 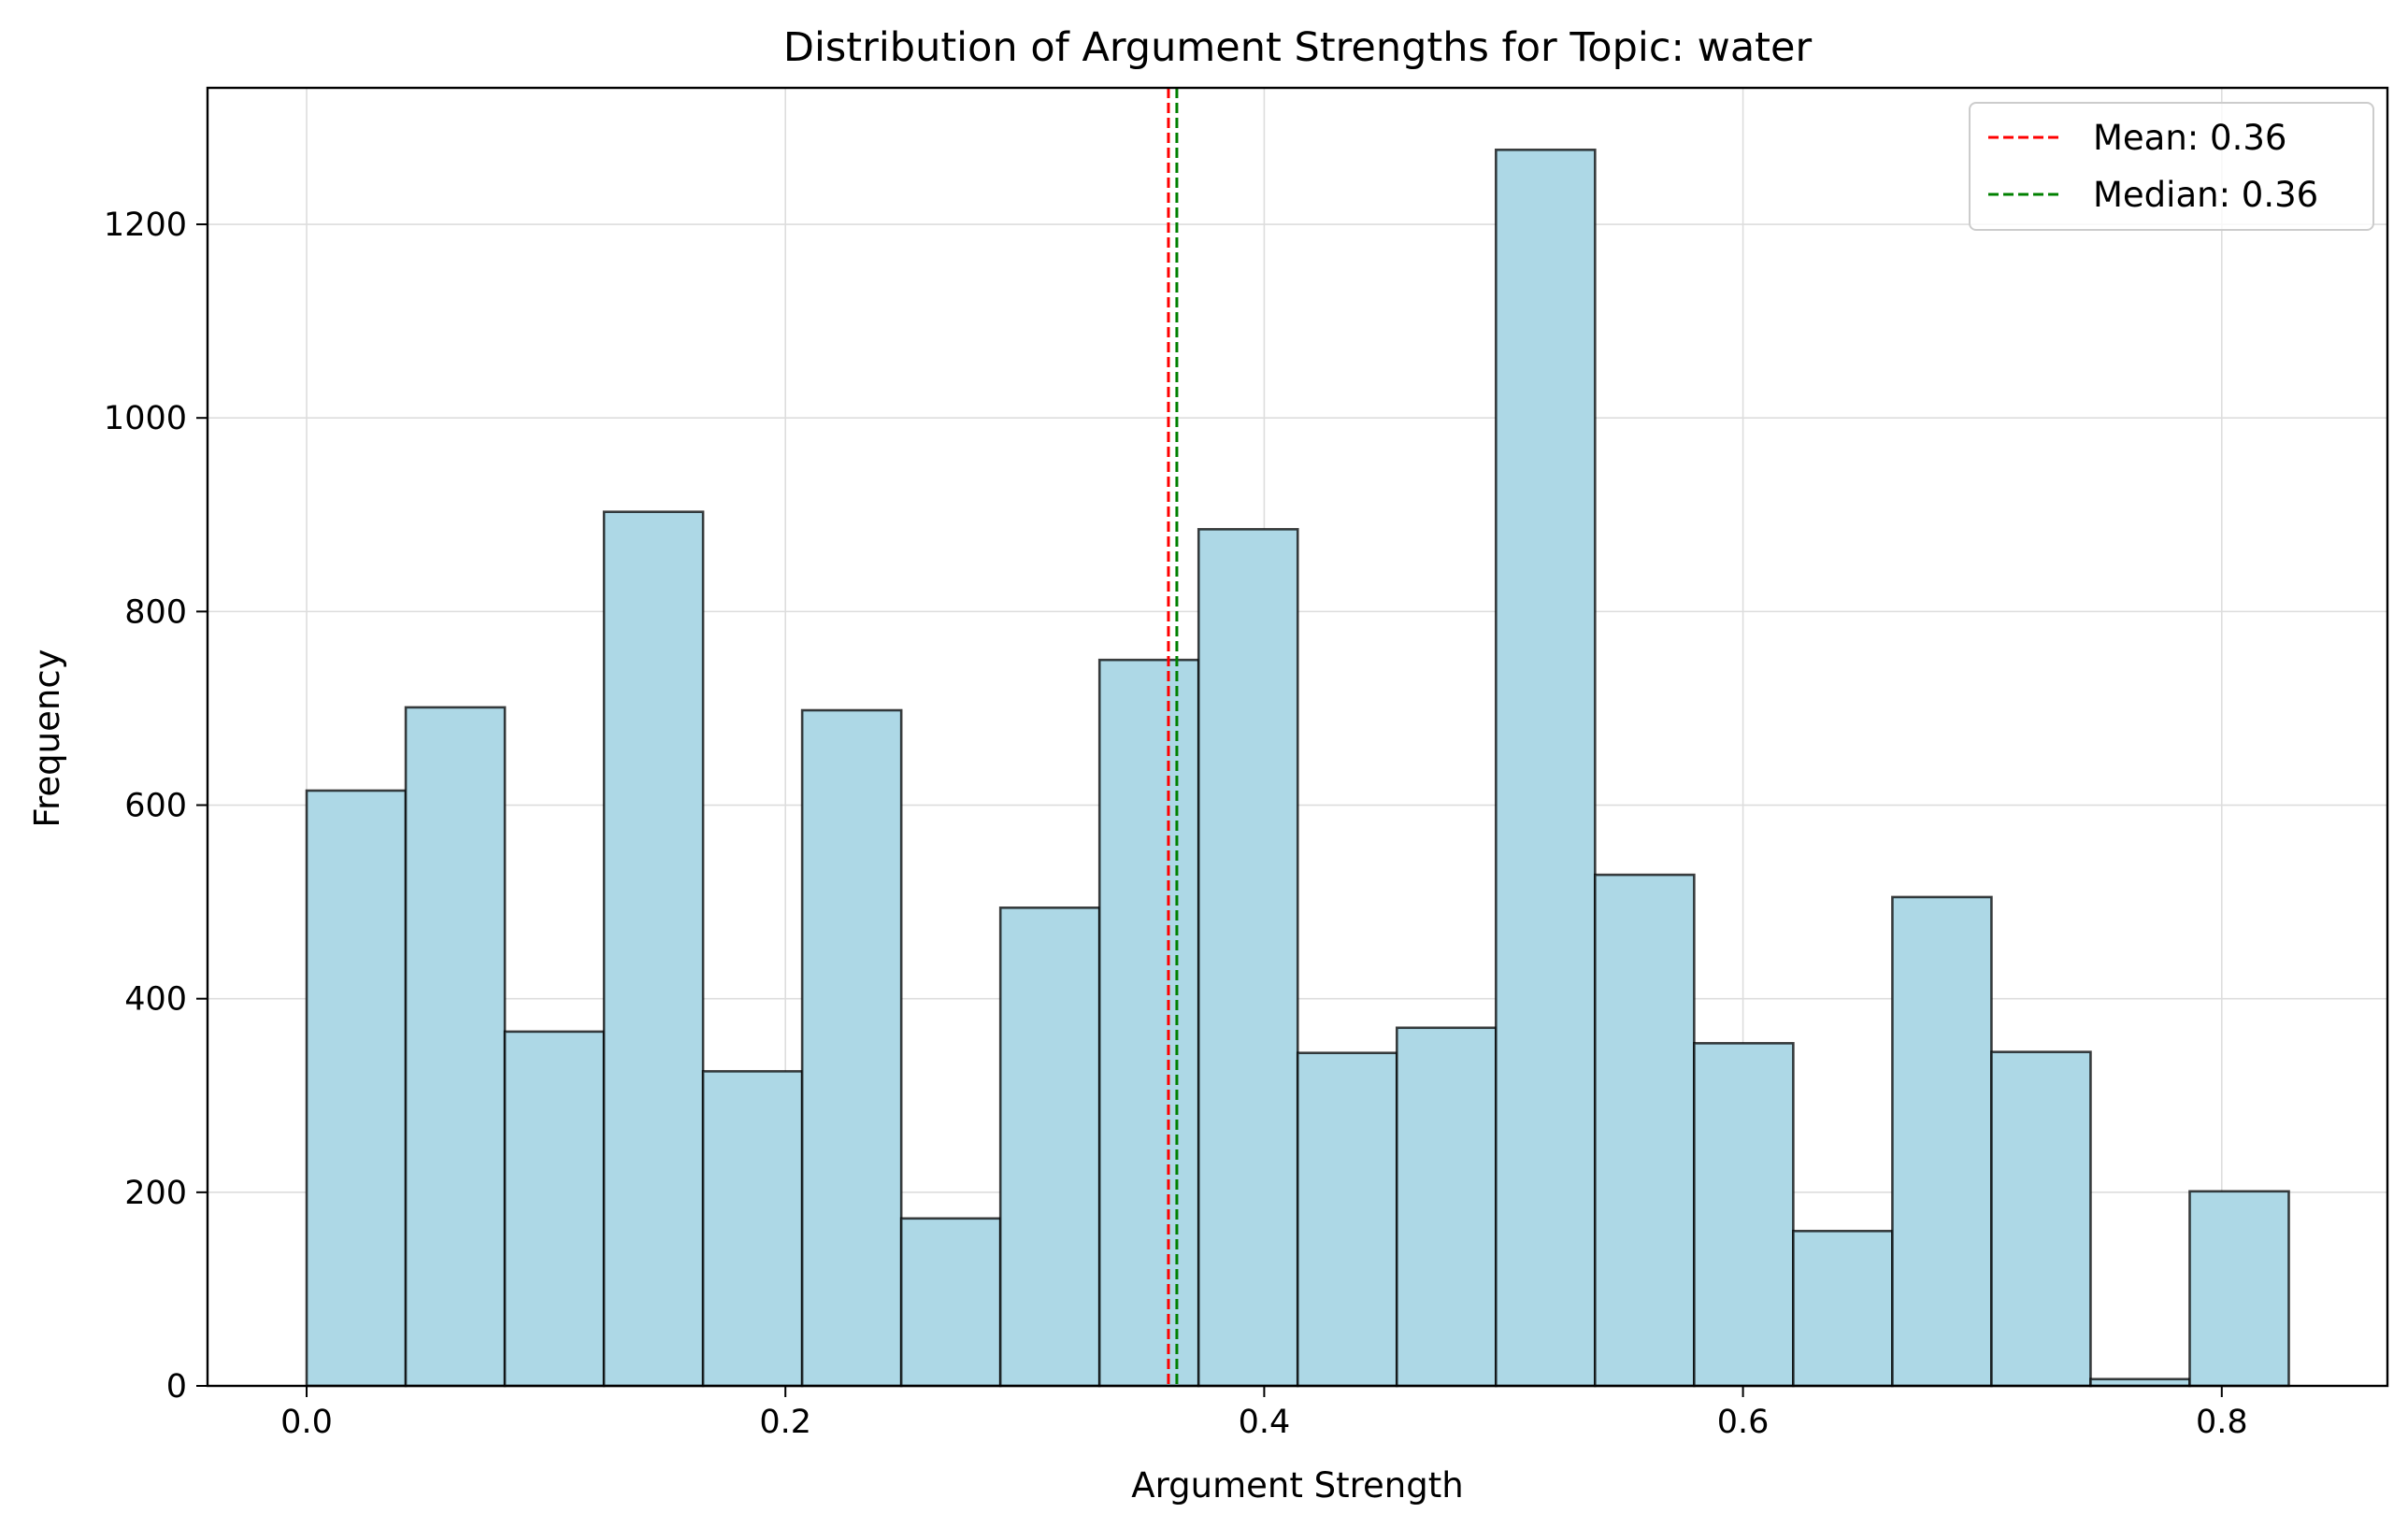 I want to click on legend: Mean: 0.36 Median: 0.36, so click(x=2171, y=166).